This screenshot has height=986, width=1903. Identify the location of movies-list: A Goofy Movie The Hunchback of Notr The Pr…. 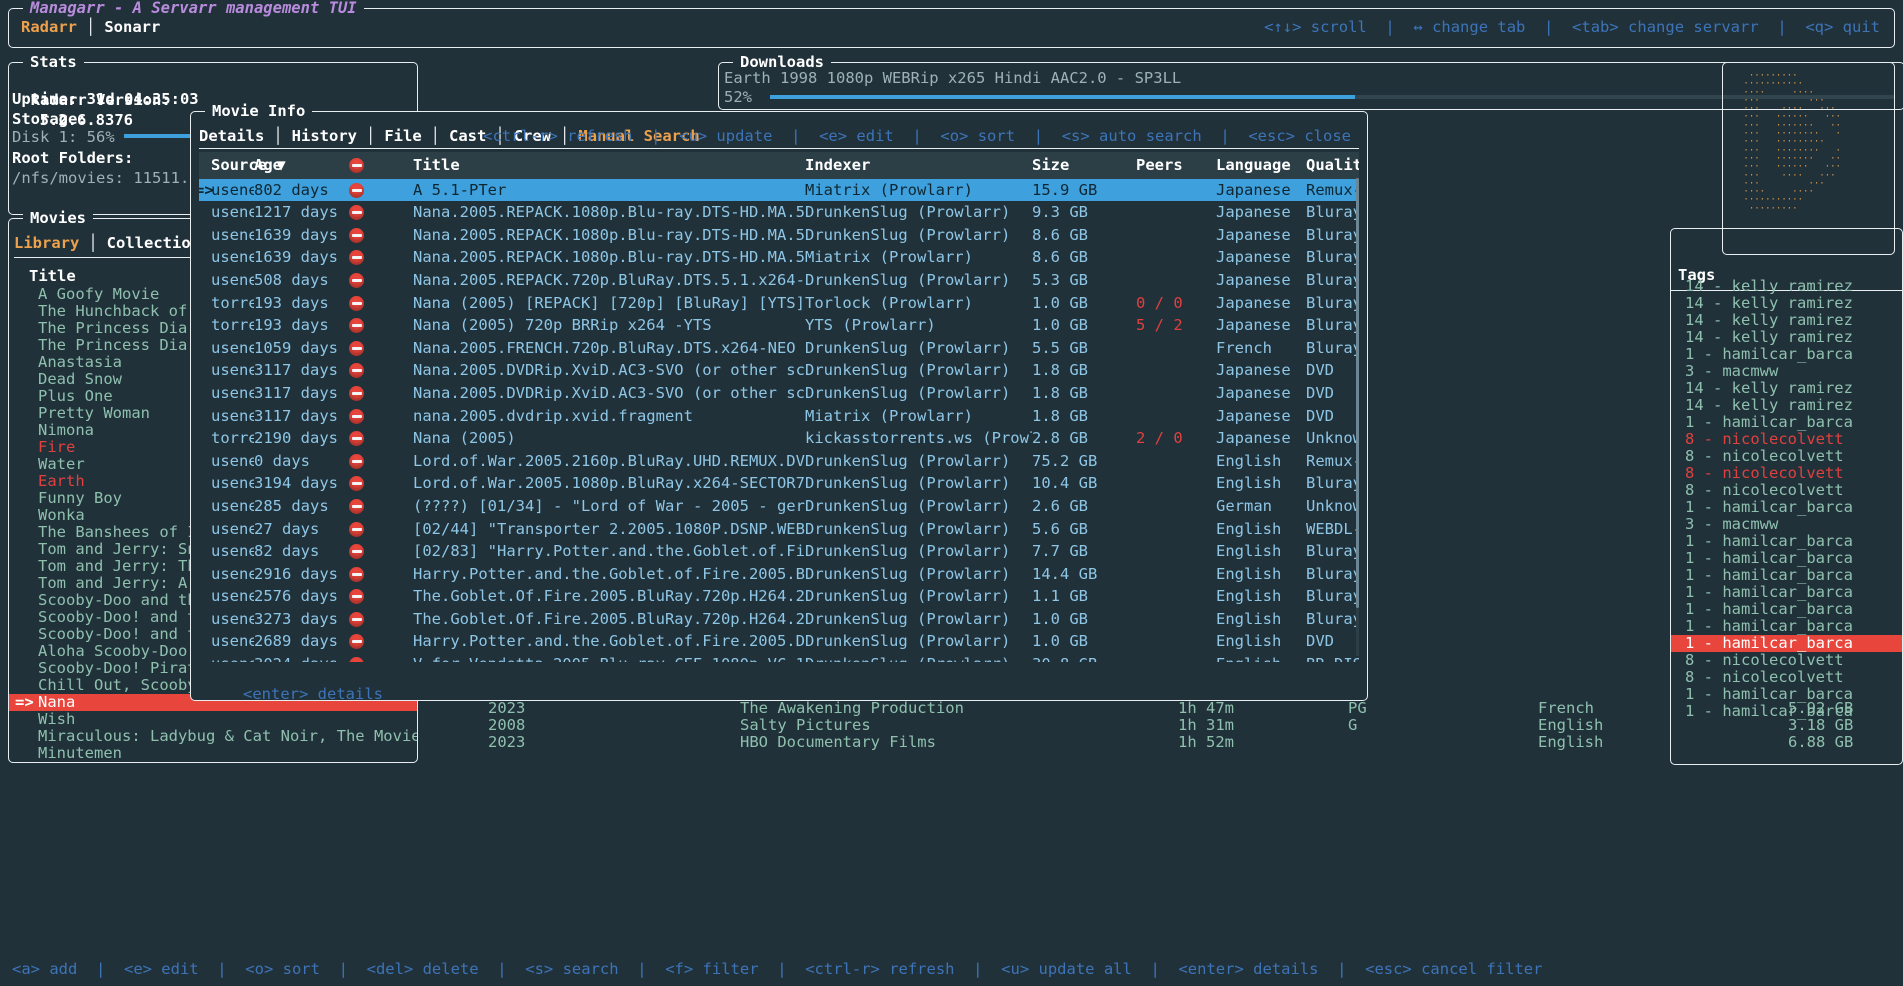
(213, 523).